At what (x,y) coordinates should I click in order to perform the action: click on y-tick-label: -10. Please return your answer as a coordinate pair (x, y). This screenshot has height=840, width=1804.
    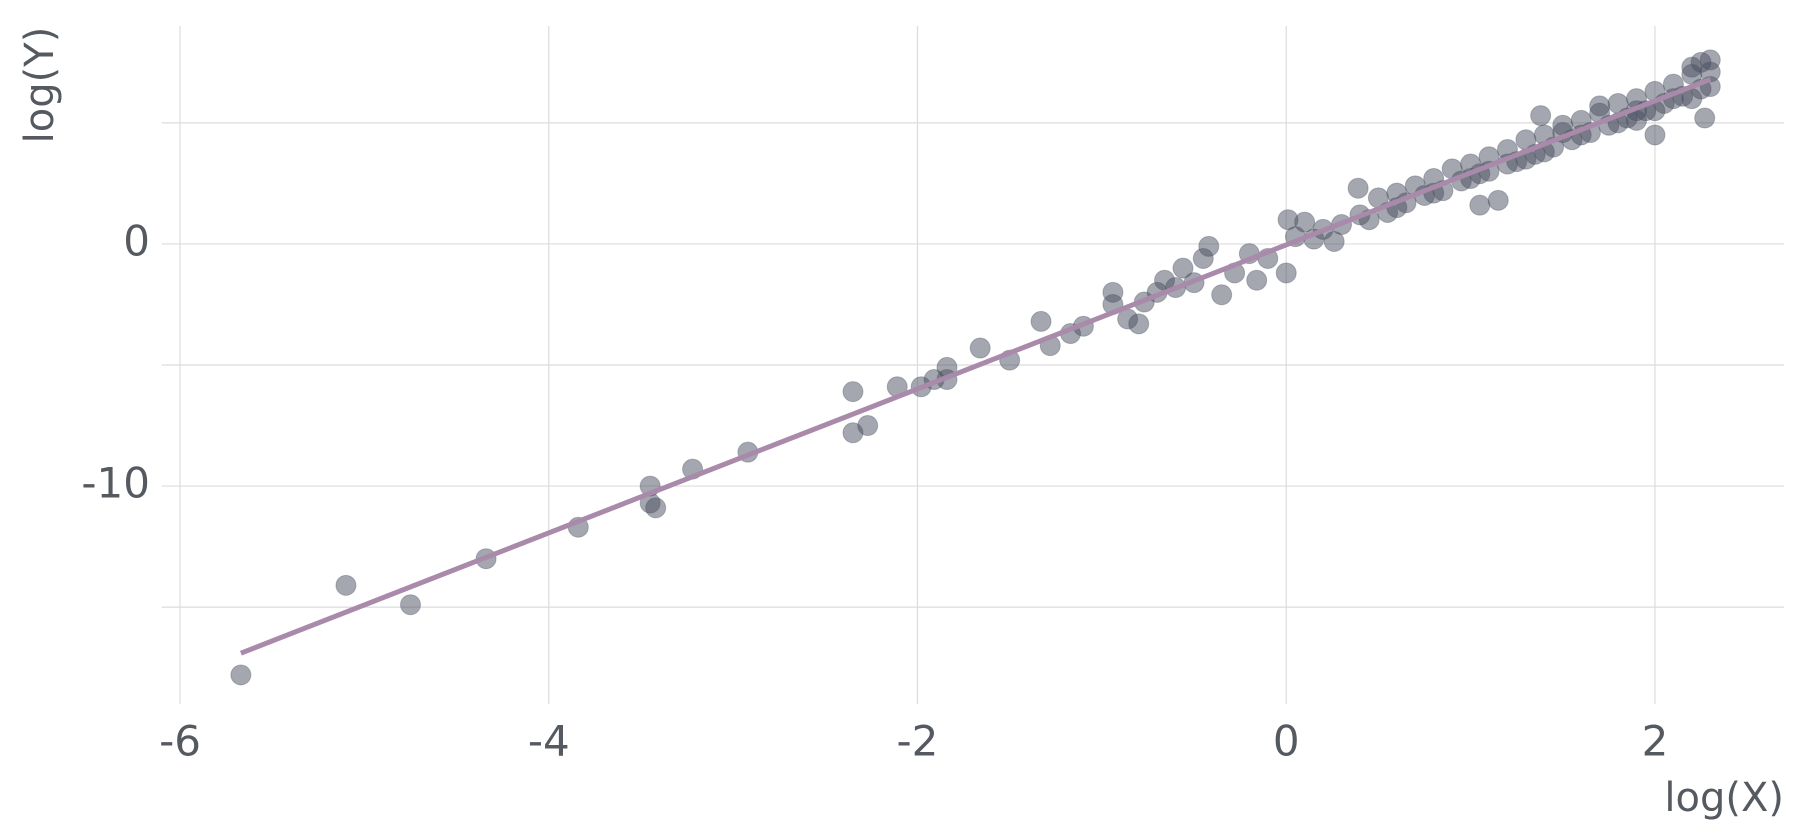
    Looking at the image, I should click on (115, 483).